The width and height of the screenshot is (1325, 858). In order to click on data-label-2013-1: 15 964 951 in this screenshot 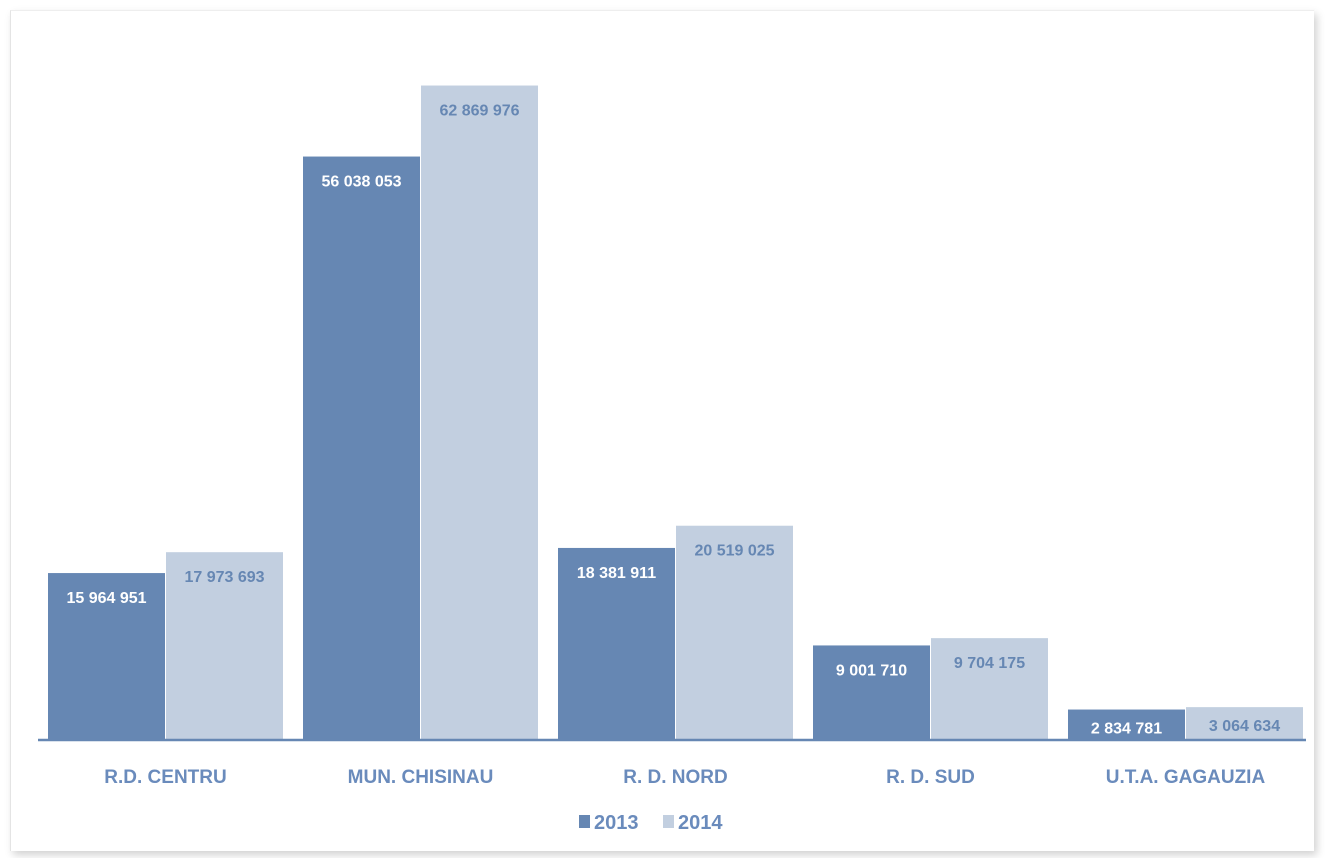, I will do `click(106, 598)`.